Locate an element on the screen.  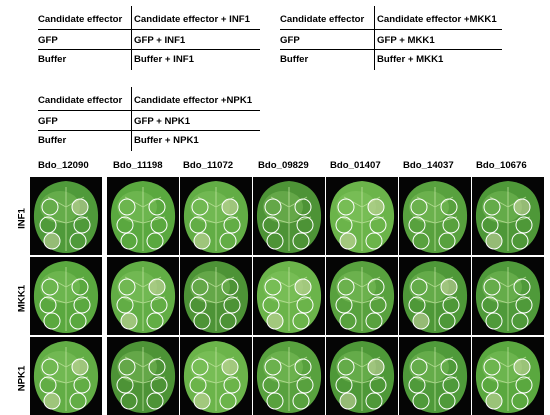
column-label: Bdo_14037 is located at coordinates (428, 165).